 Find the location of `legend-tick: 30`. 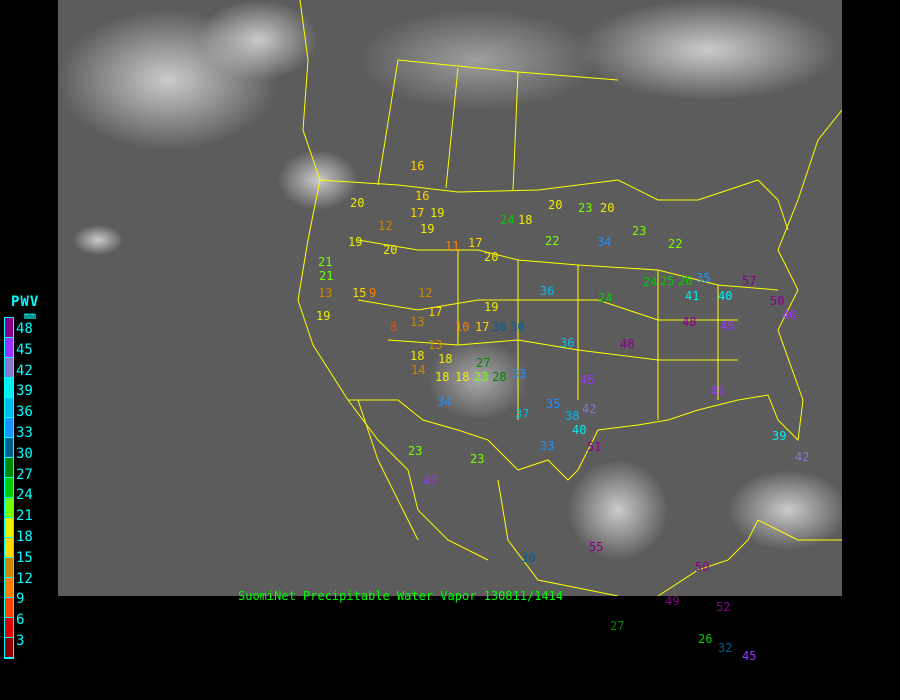

legend-tick: 30 is located at coordinates (24, 453).